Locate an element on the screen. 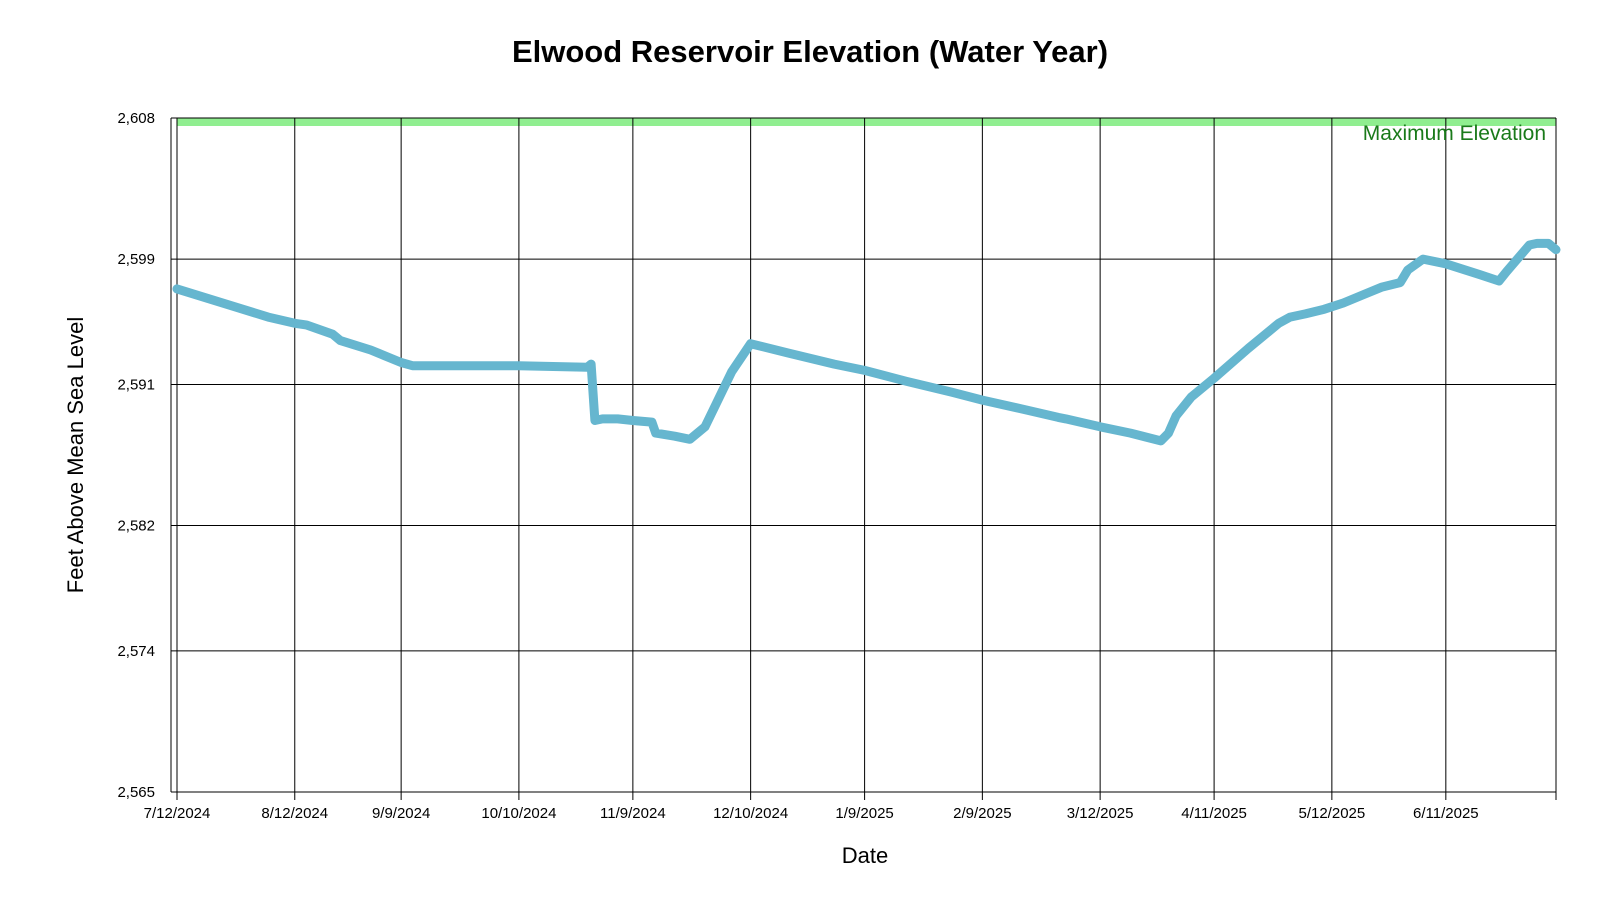 This screenshot has height=900, width=1600. max-elevation-band is located at coordinates (866, 122).